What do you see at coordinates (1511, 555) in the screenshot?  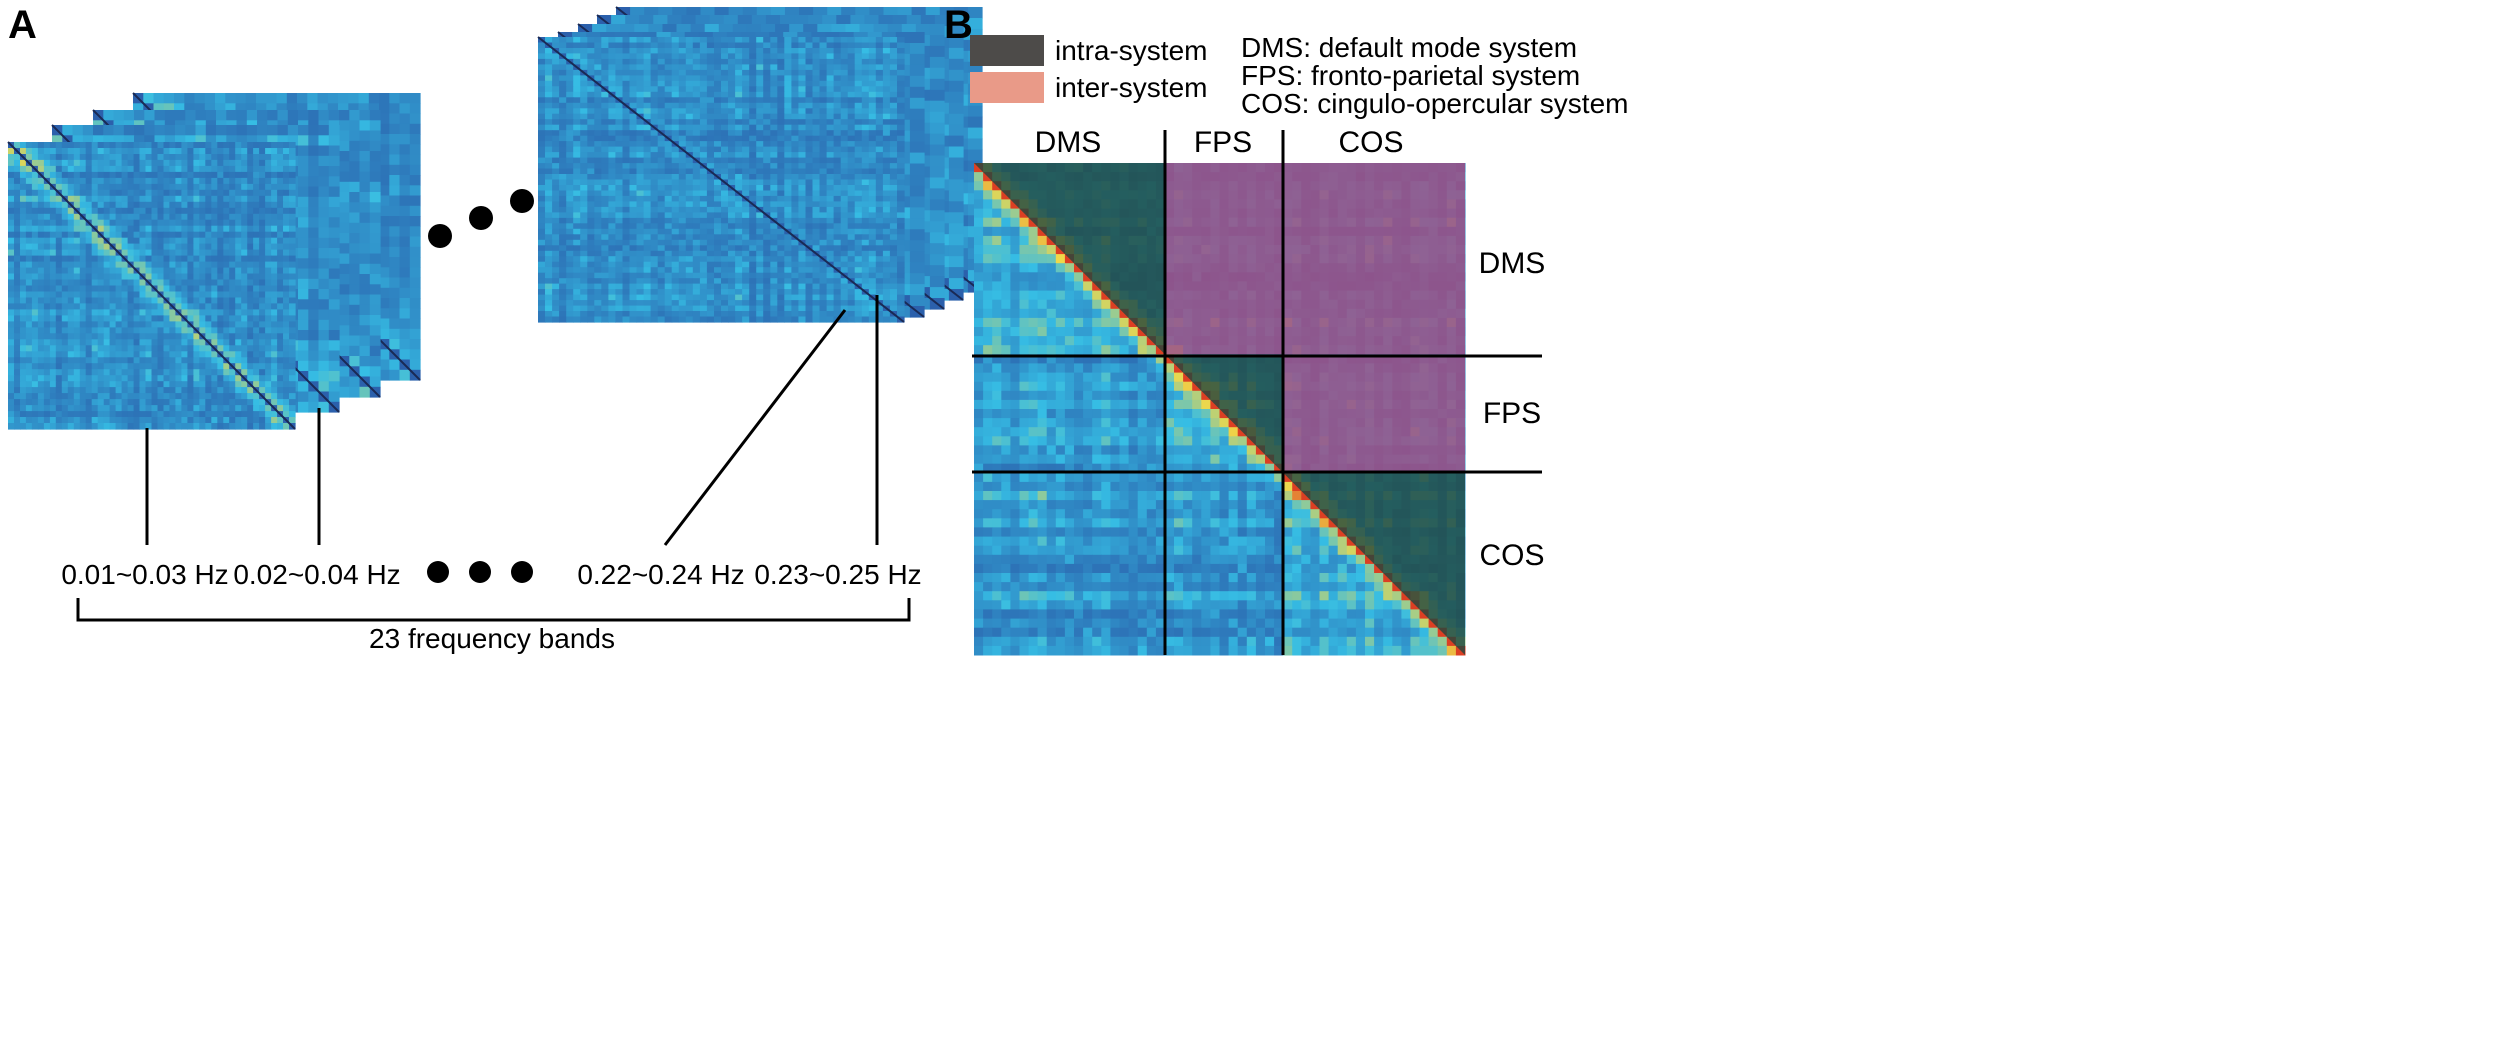 I see `row-label-cos: COS` at bounding box center [1511, 555].